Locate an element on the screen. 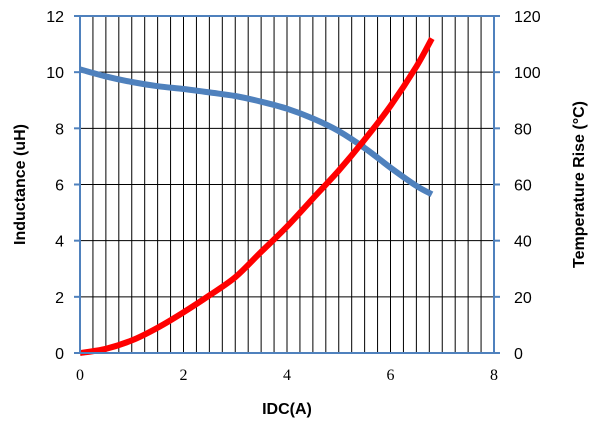 The height and width of the screenshot is (421, 598). y2-tick-label: 60 is located at coordinates (523, 186).